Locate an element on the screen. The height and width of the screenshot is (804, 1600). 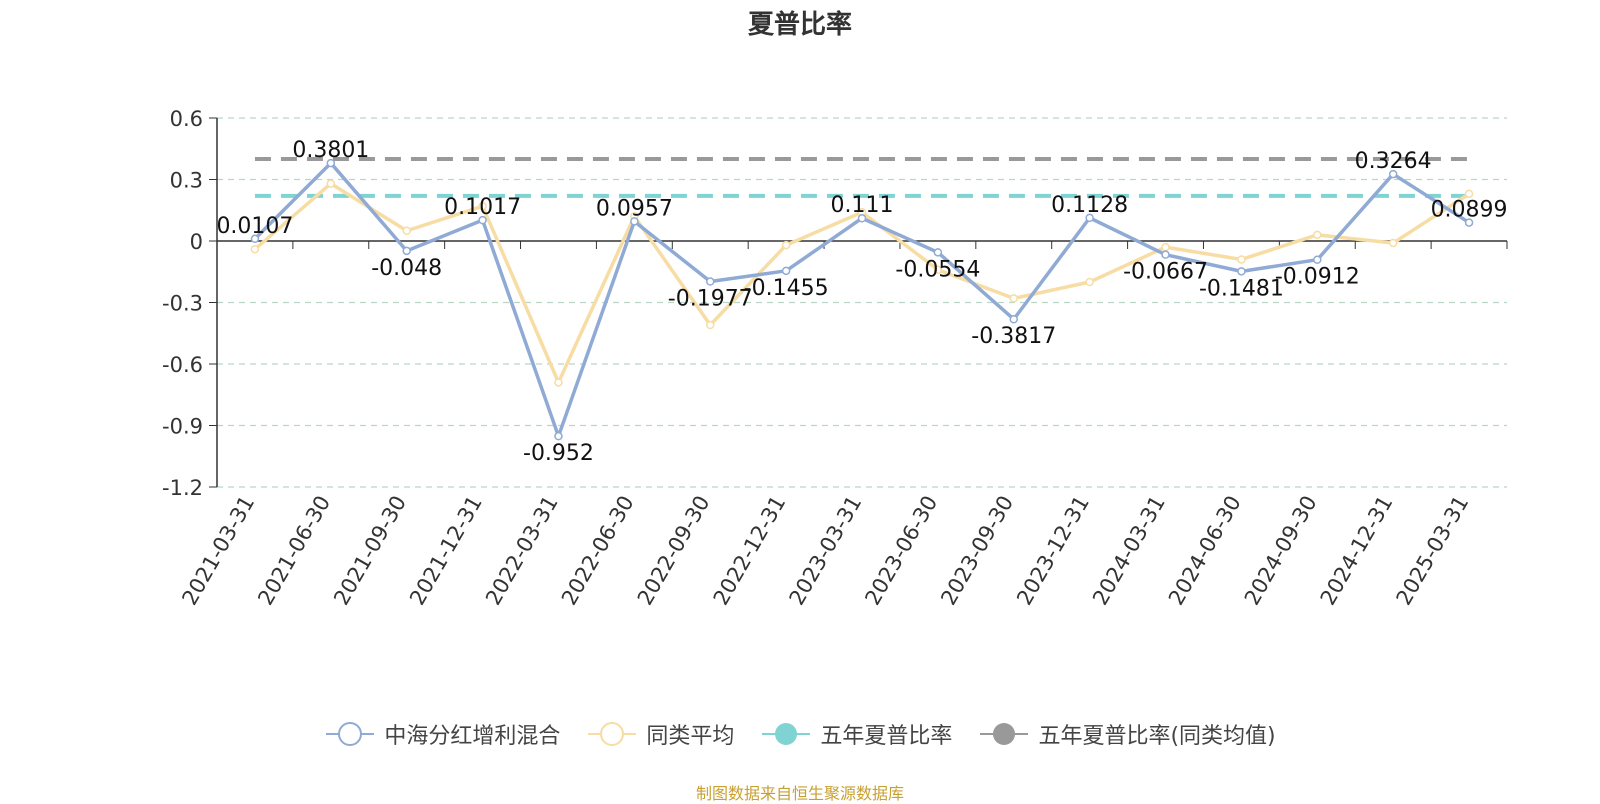
x-tick-label: 2023-12-31 is located at coordinates (1053, 551).